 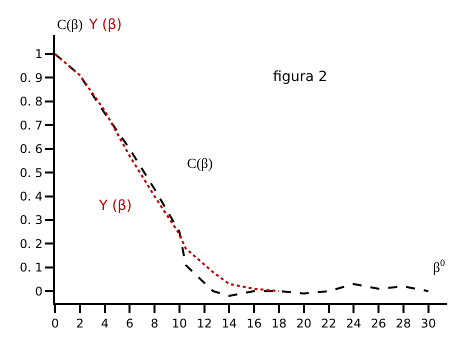 I want to click on text: Y (β), so click(x=105, y=25).